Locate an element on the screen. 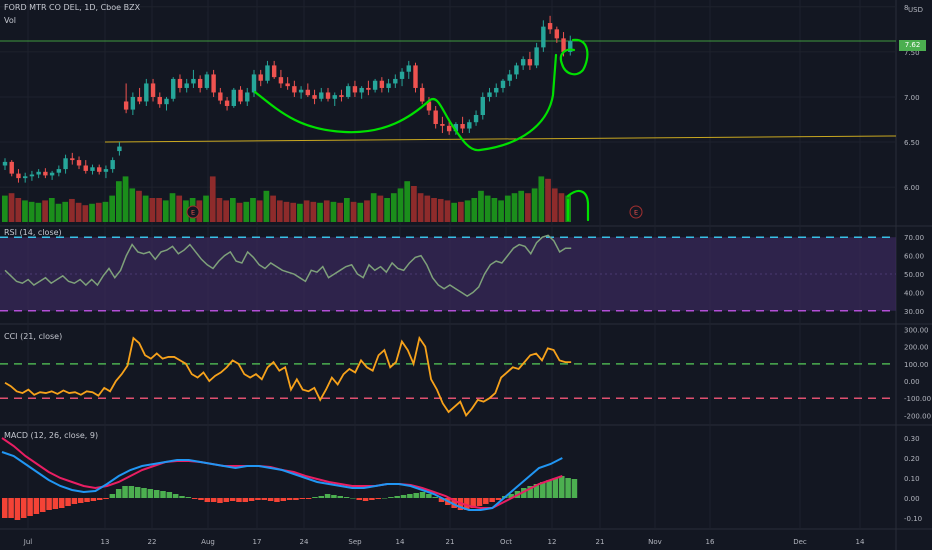  x-tick-label: 17 is located at coordinates (257, 542).